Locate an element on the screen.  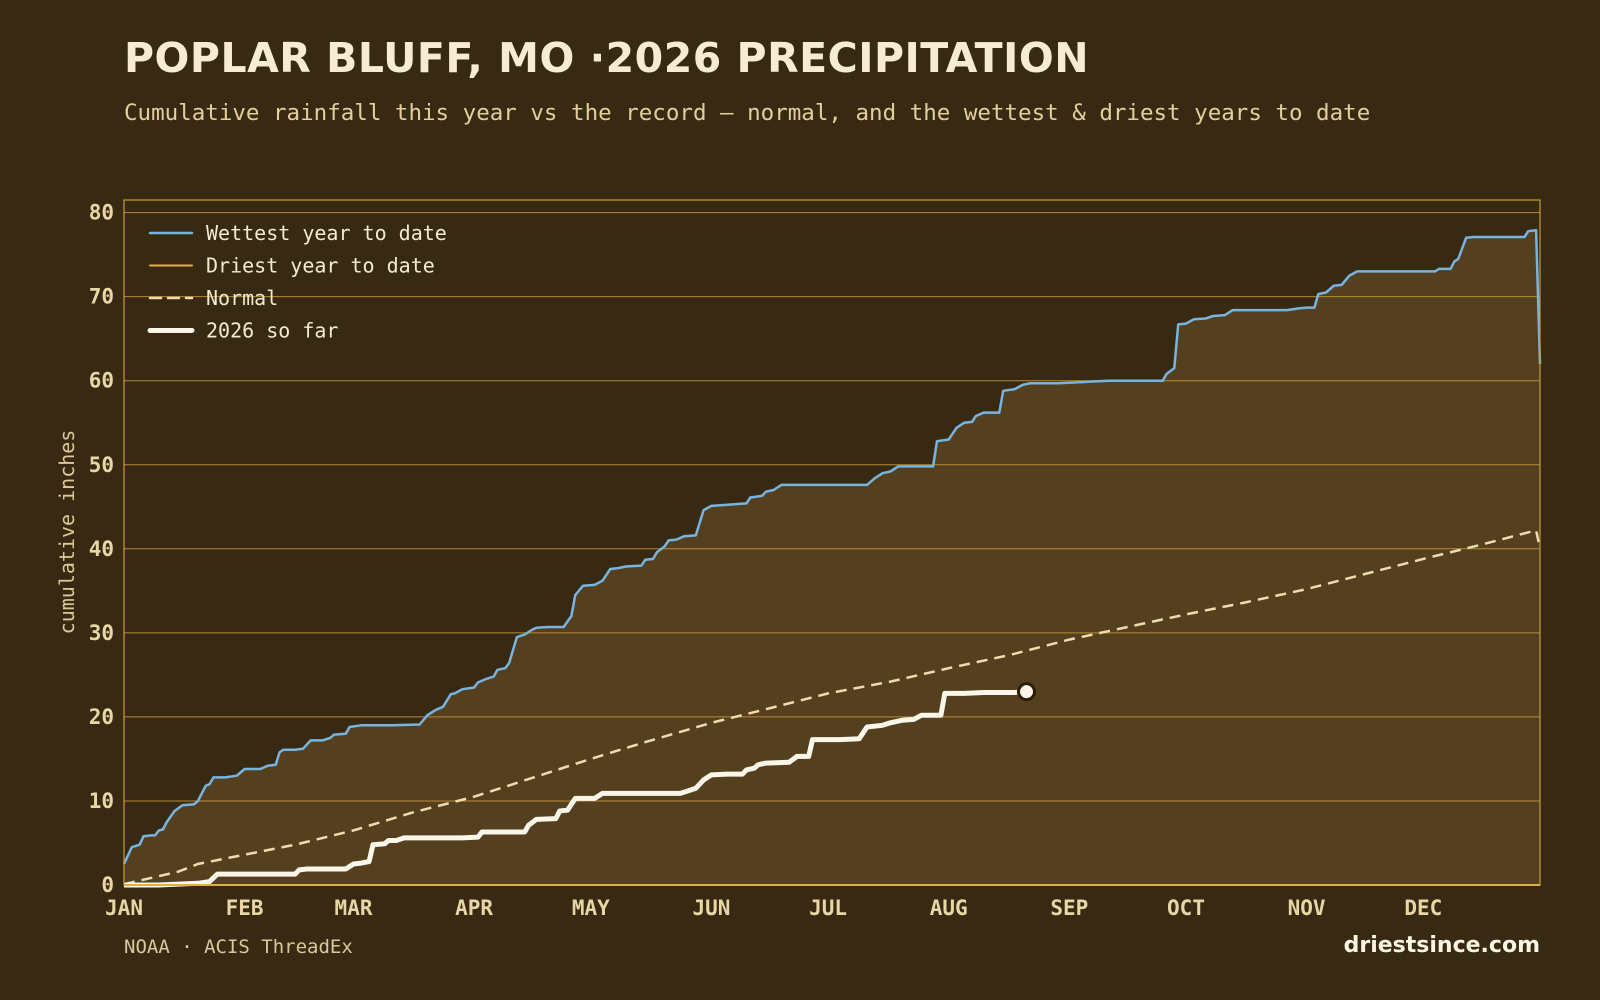
legend-label-wettest: Wettest year to date is located at coordinates (326, 233).